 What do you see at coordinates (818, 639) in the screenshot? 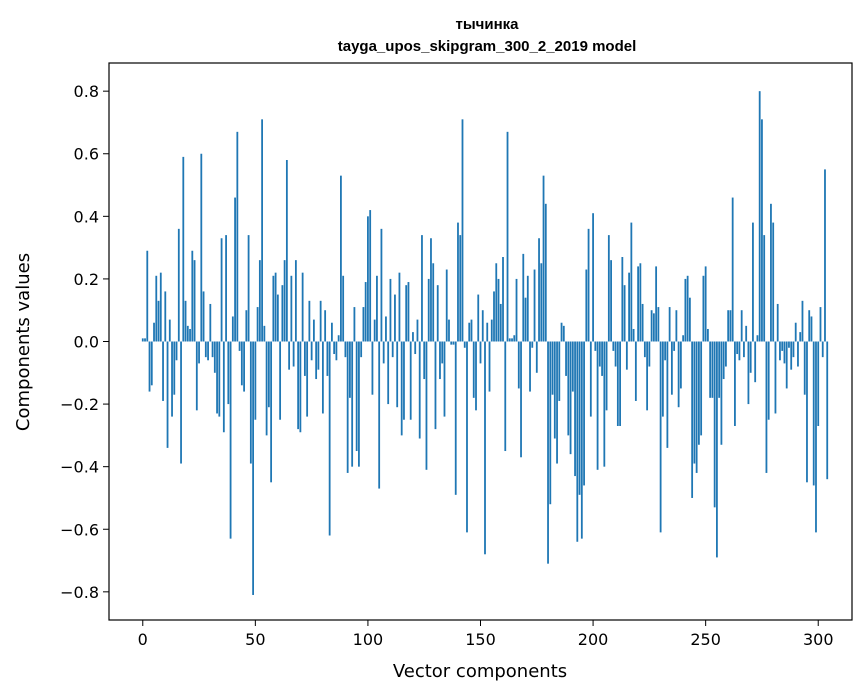
I see `x-tick-label: 300` at bounding box center [818, 639].